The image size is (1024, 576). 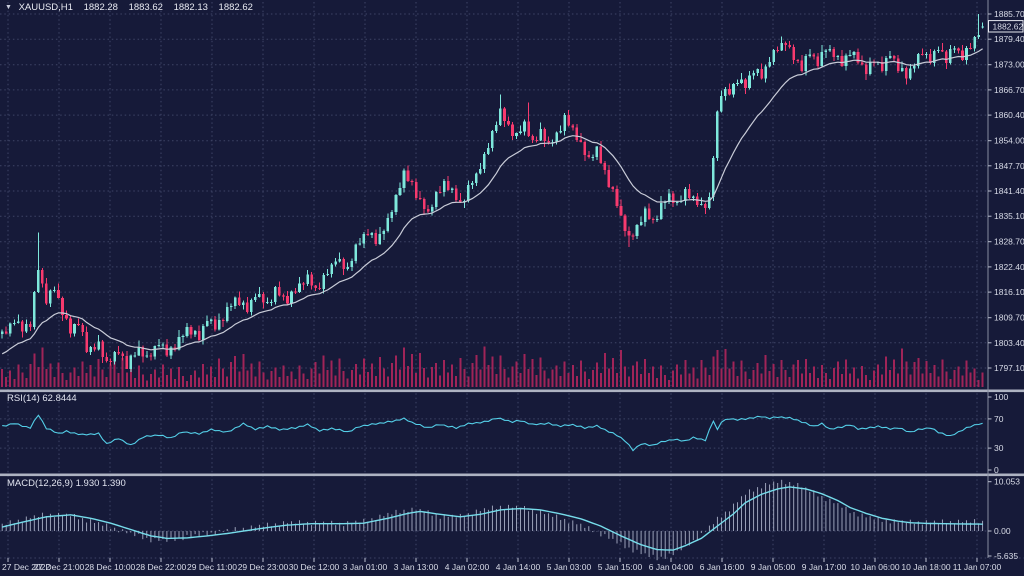 What do you see at coordinates (620, 567) in the screenshot?
I see `time-axis-label: 5 Jan 15:00` at bounding box center [620, 567].